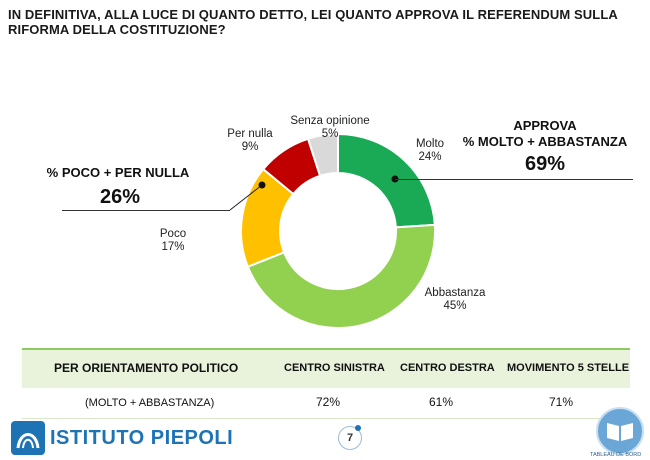  Describe the element at coordinates (430, 157) in the screenshot. I see `slice-label-molto-value: 24%` at that location.